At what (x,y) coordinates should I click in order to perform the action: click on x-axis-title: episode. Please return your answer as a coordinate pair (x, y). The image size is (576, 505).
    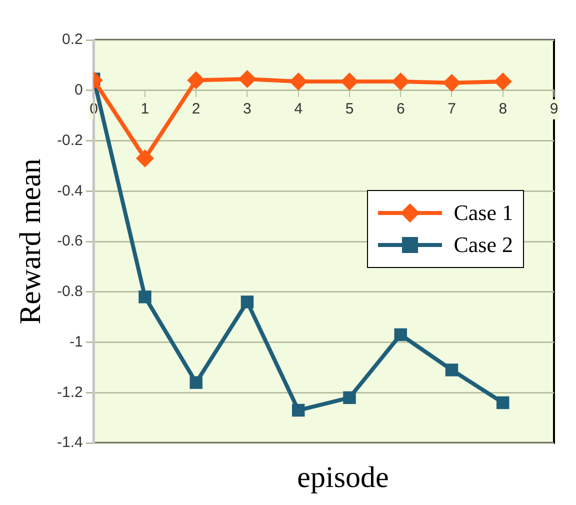
    Looking at the image, I should click on (343, 478).